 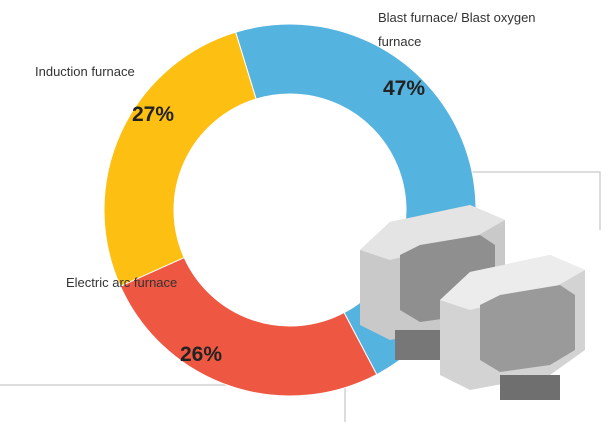 I want to click on slice-label: Induction furnace, so click(x=85, y=71).